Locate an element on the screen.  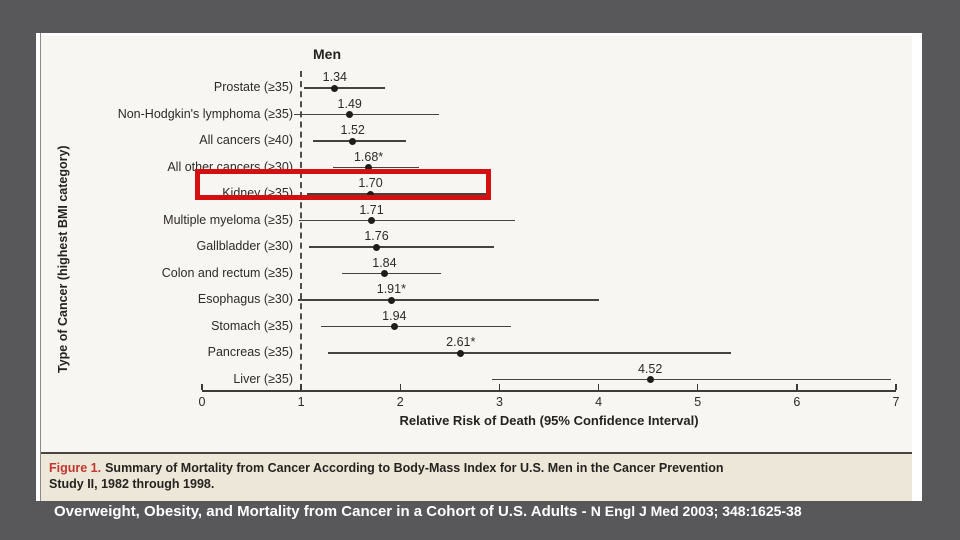
value-label: 1.49 is located at coordinates (349, 103).